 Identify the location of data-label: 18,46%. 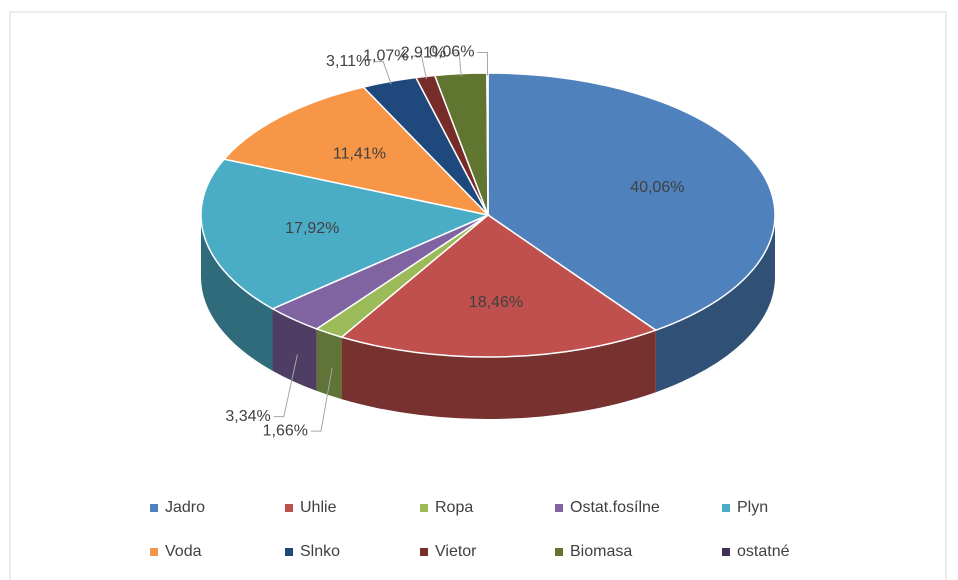
(496, 302).